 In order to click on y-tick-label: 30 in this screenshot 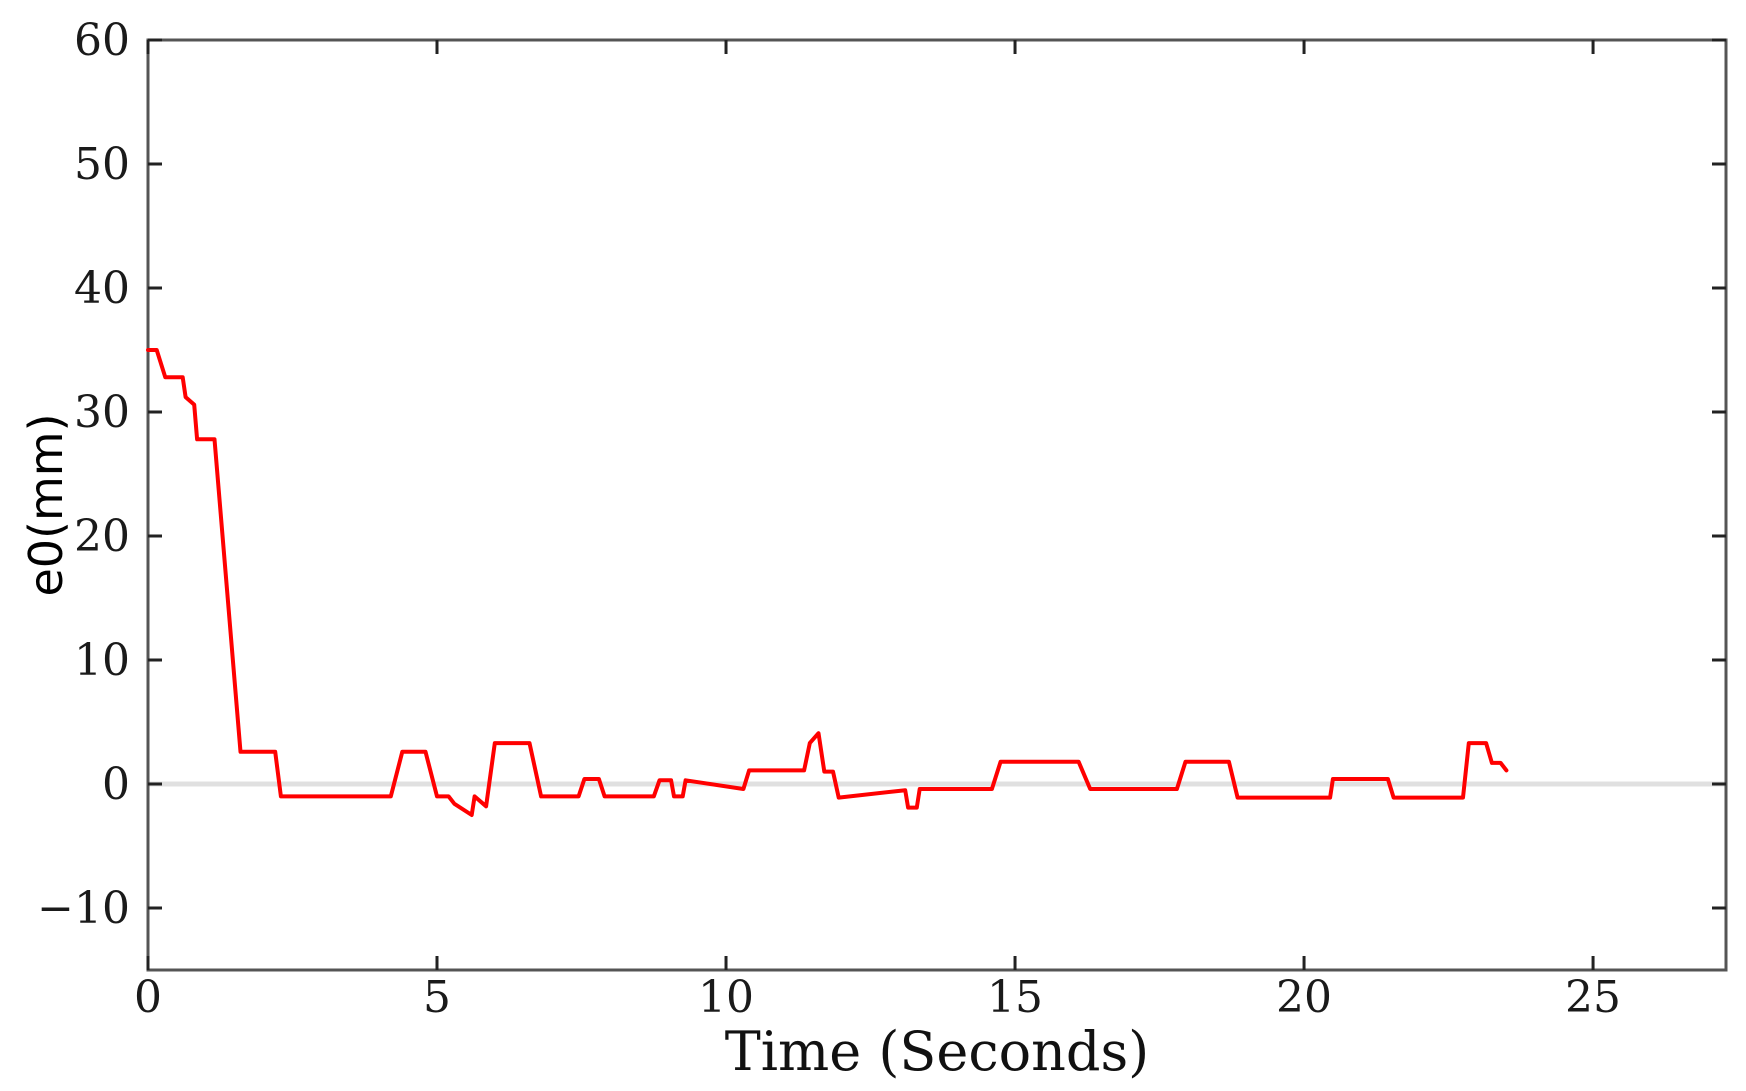, I will do `click(102, 412)`.